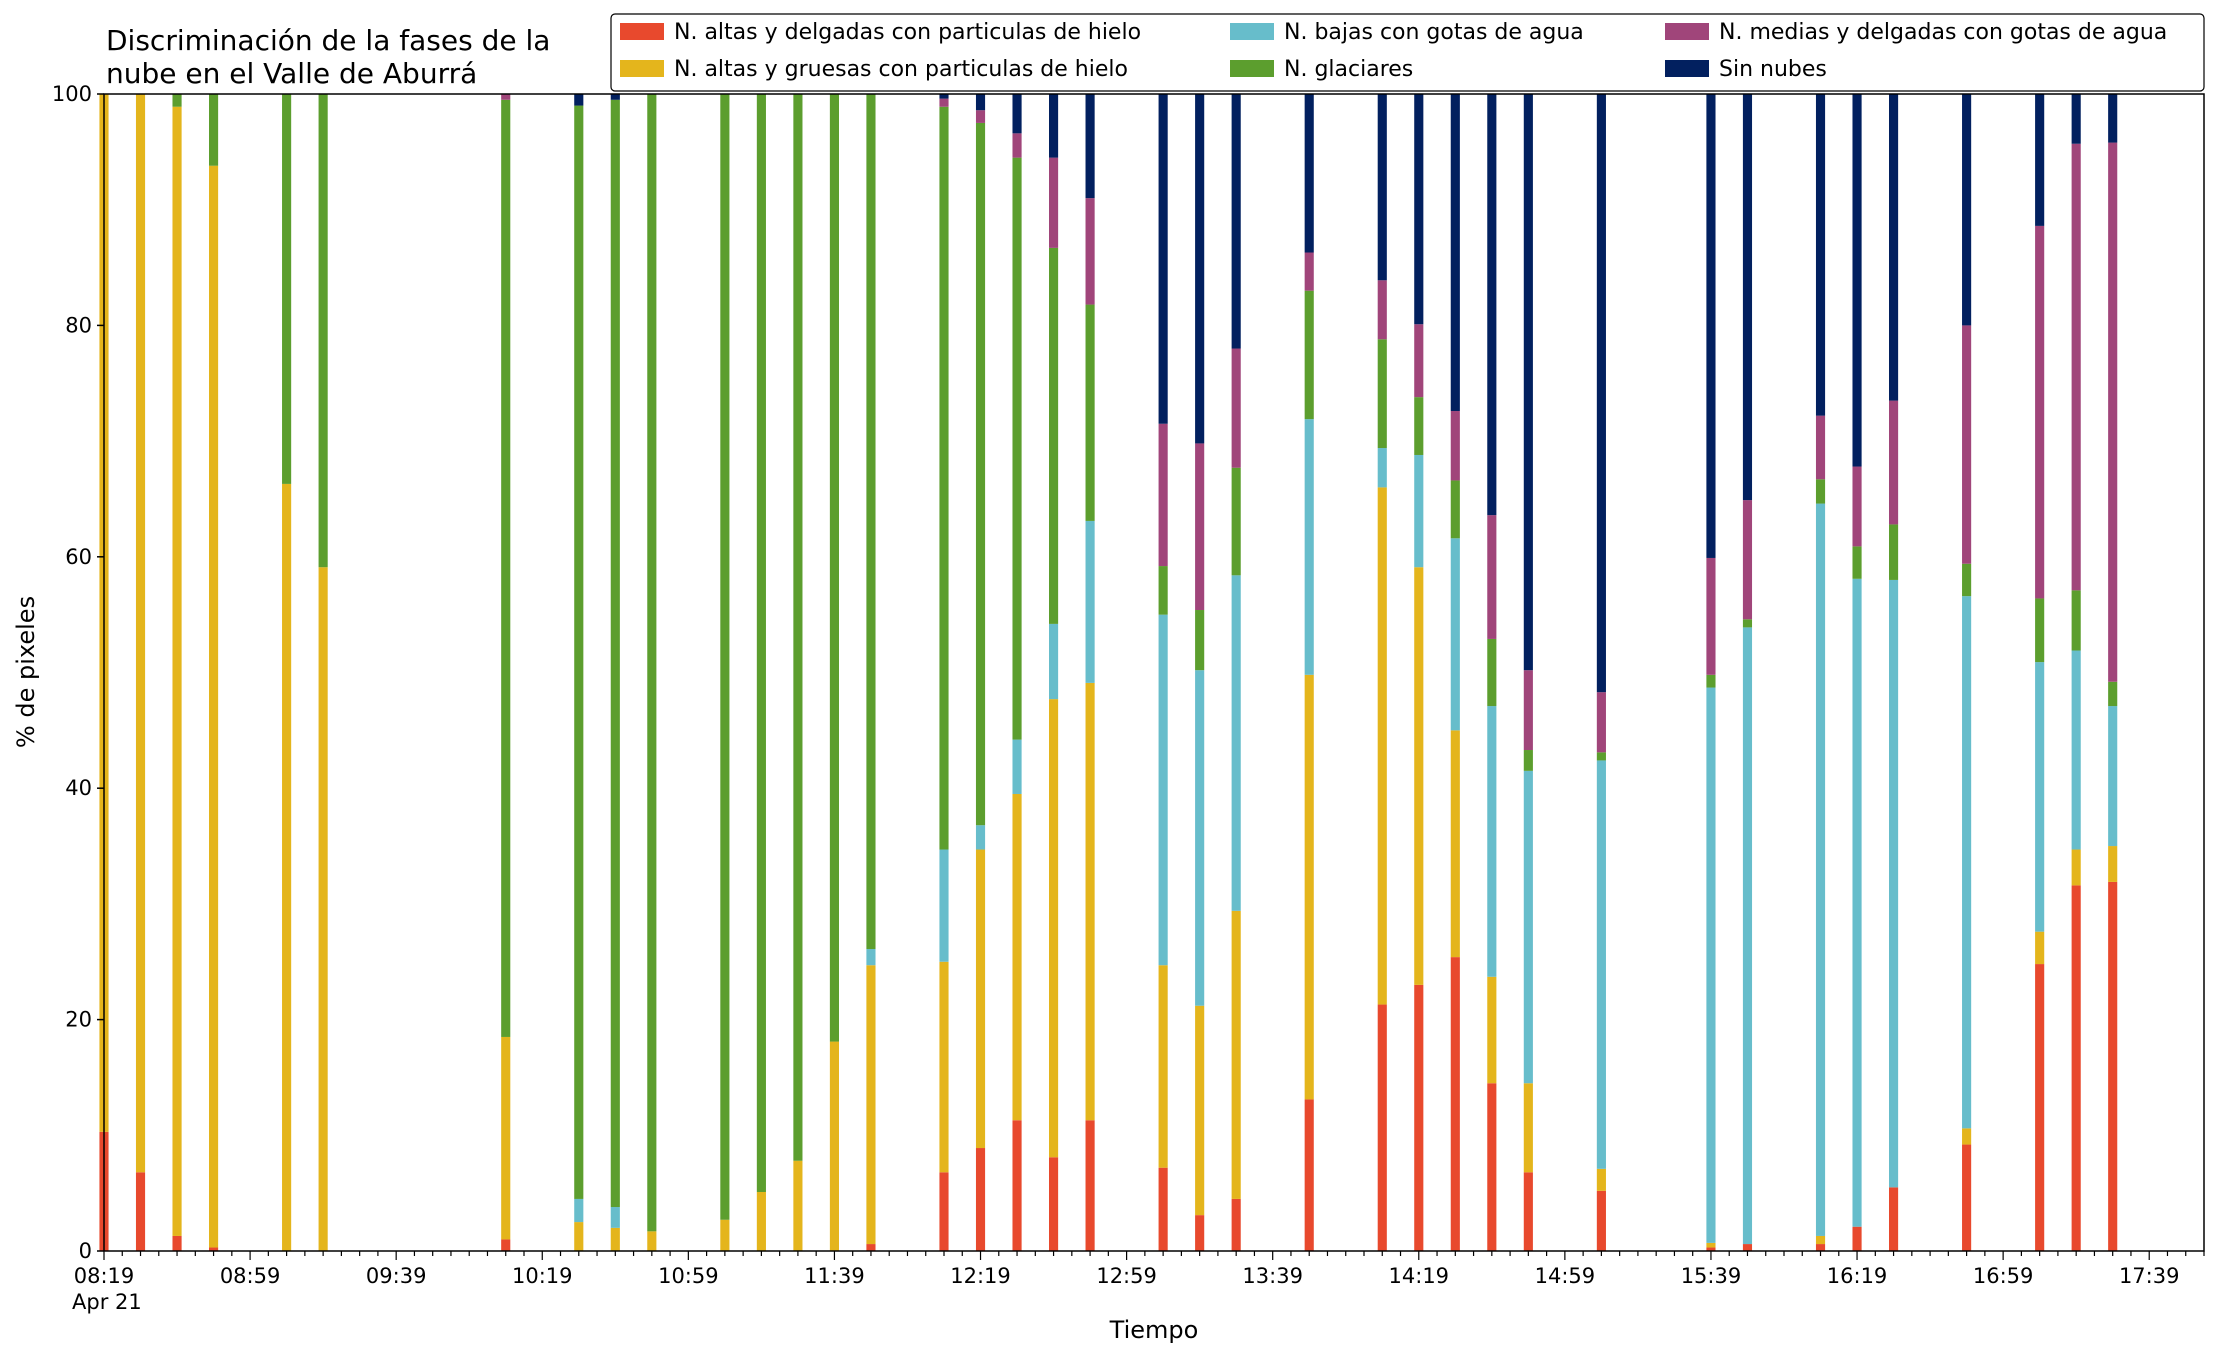 The height and width of the screenshot is (1355, 2216). Describe the element at coordinates (1528, 760) in the screenshot. I see `bar-segment-14:49-series-4` at that location.